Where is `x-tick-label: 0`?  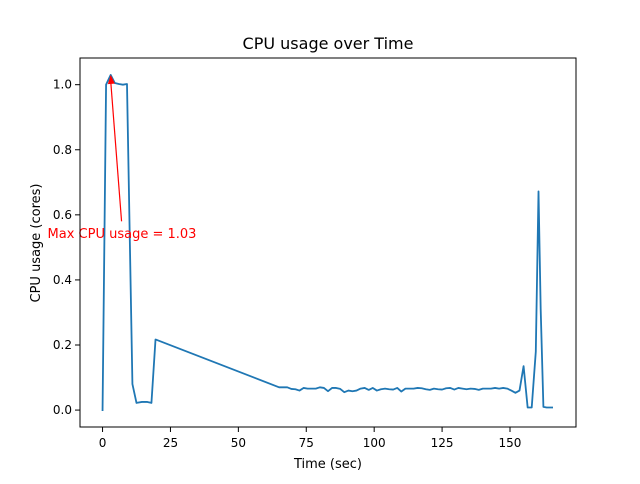 x-tick-label: 0 is located at coordinates (103, 443).